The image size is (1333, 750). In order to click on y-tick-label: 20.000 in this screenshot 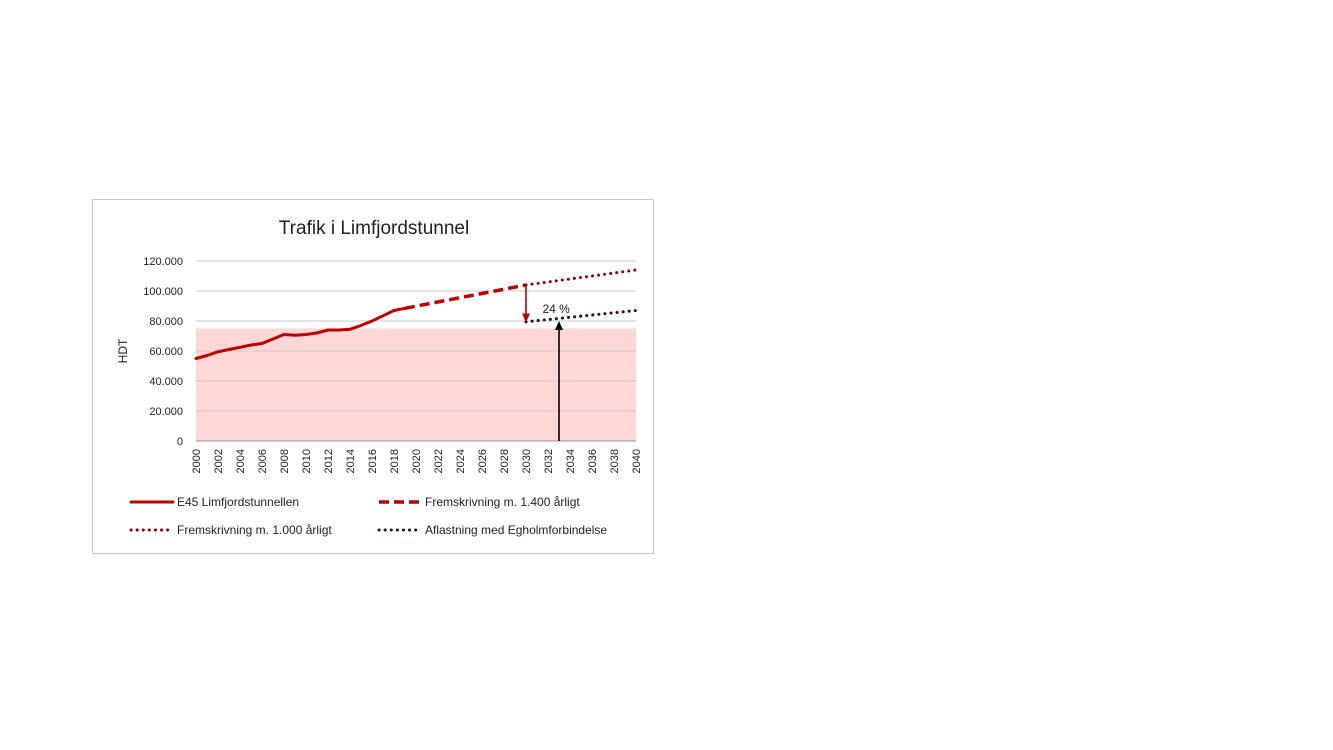, I will do `click(166, 412)`.